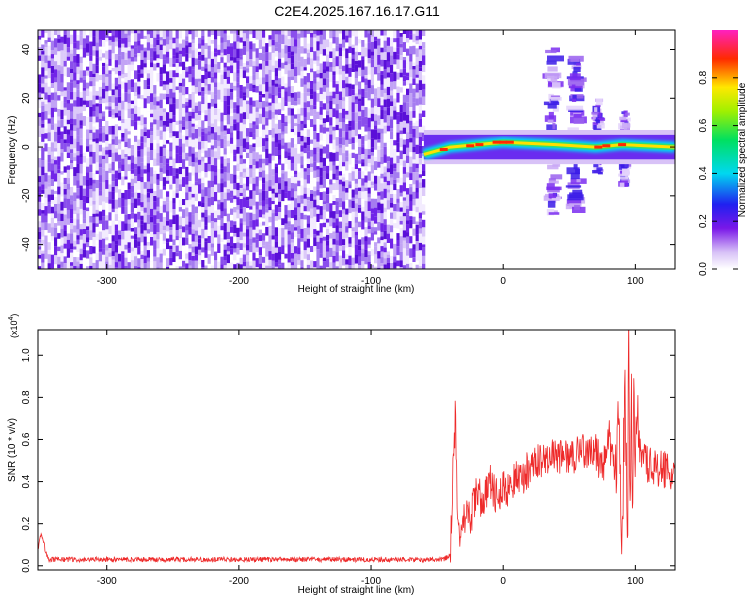 Image resolution: width=750 pixels, height=605 pixels. What do you see at coordinates (239, 281) in the screenshot?
I see `spectrogram-x-tick-label: -200` at bounding box center [239, 281].